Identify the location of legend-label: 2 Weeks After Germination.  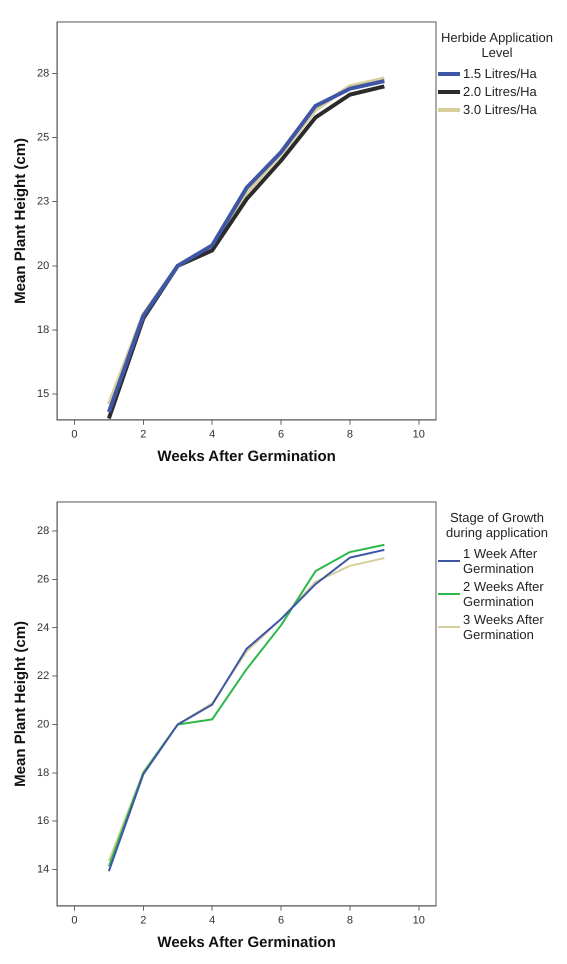
(504, 594).